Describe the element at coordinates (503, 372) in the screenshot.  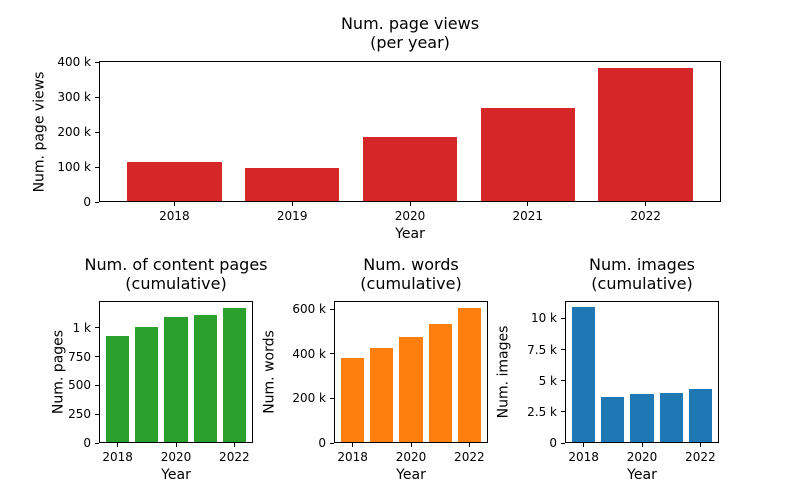
I see `y-axis-label-images: Num. images` at that location.